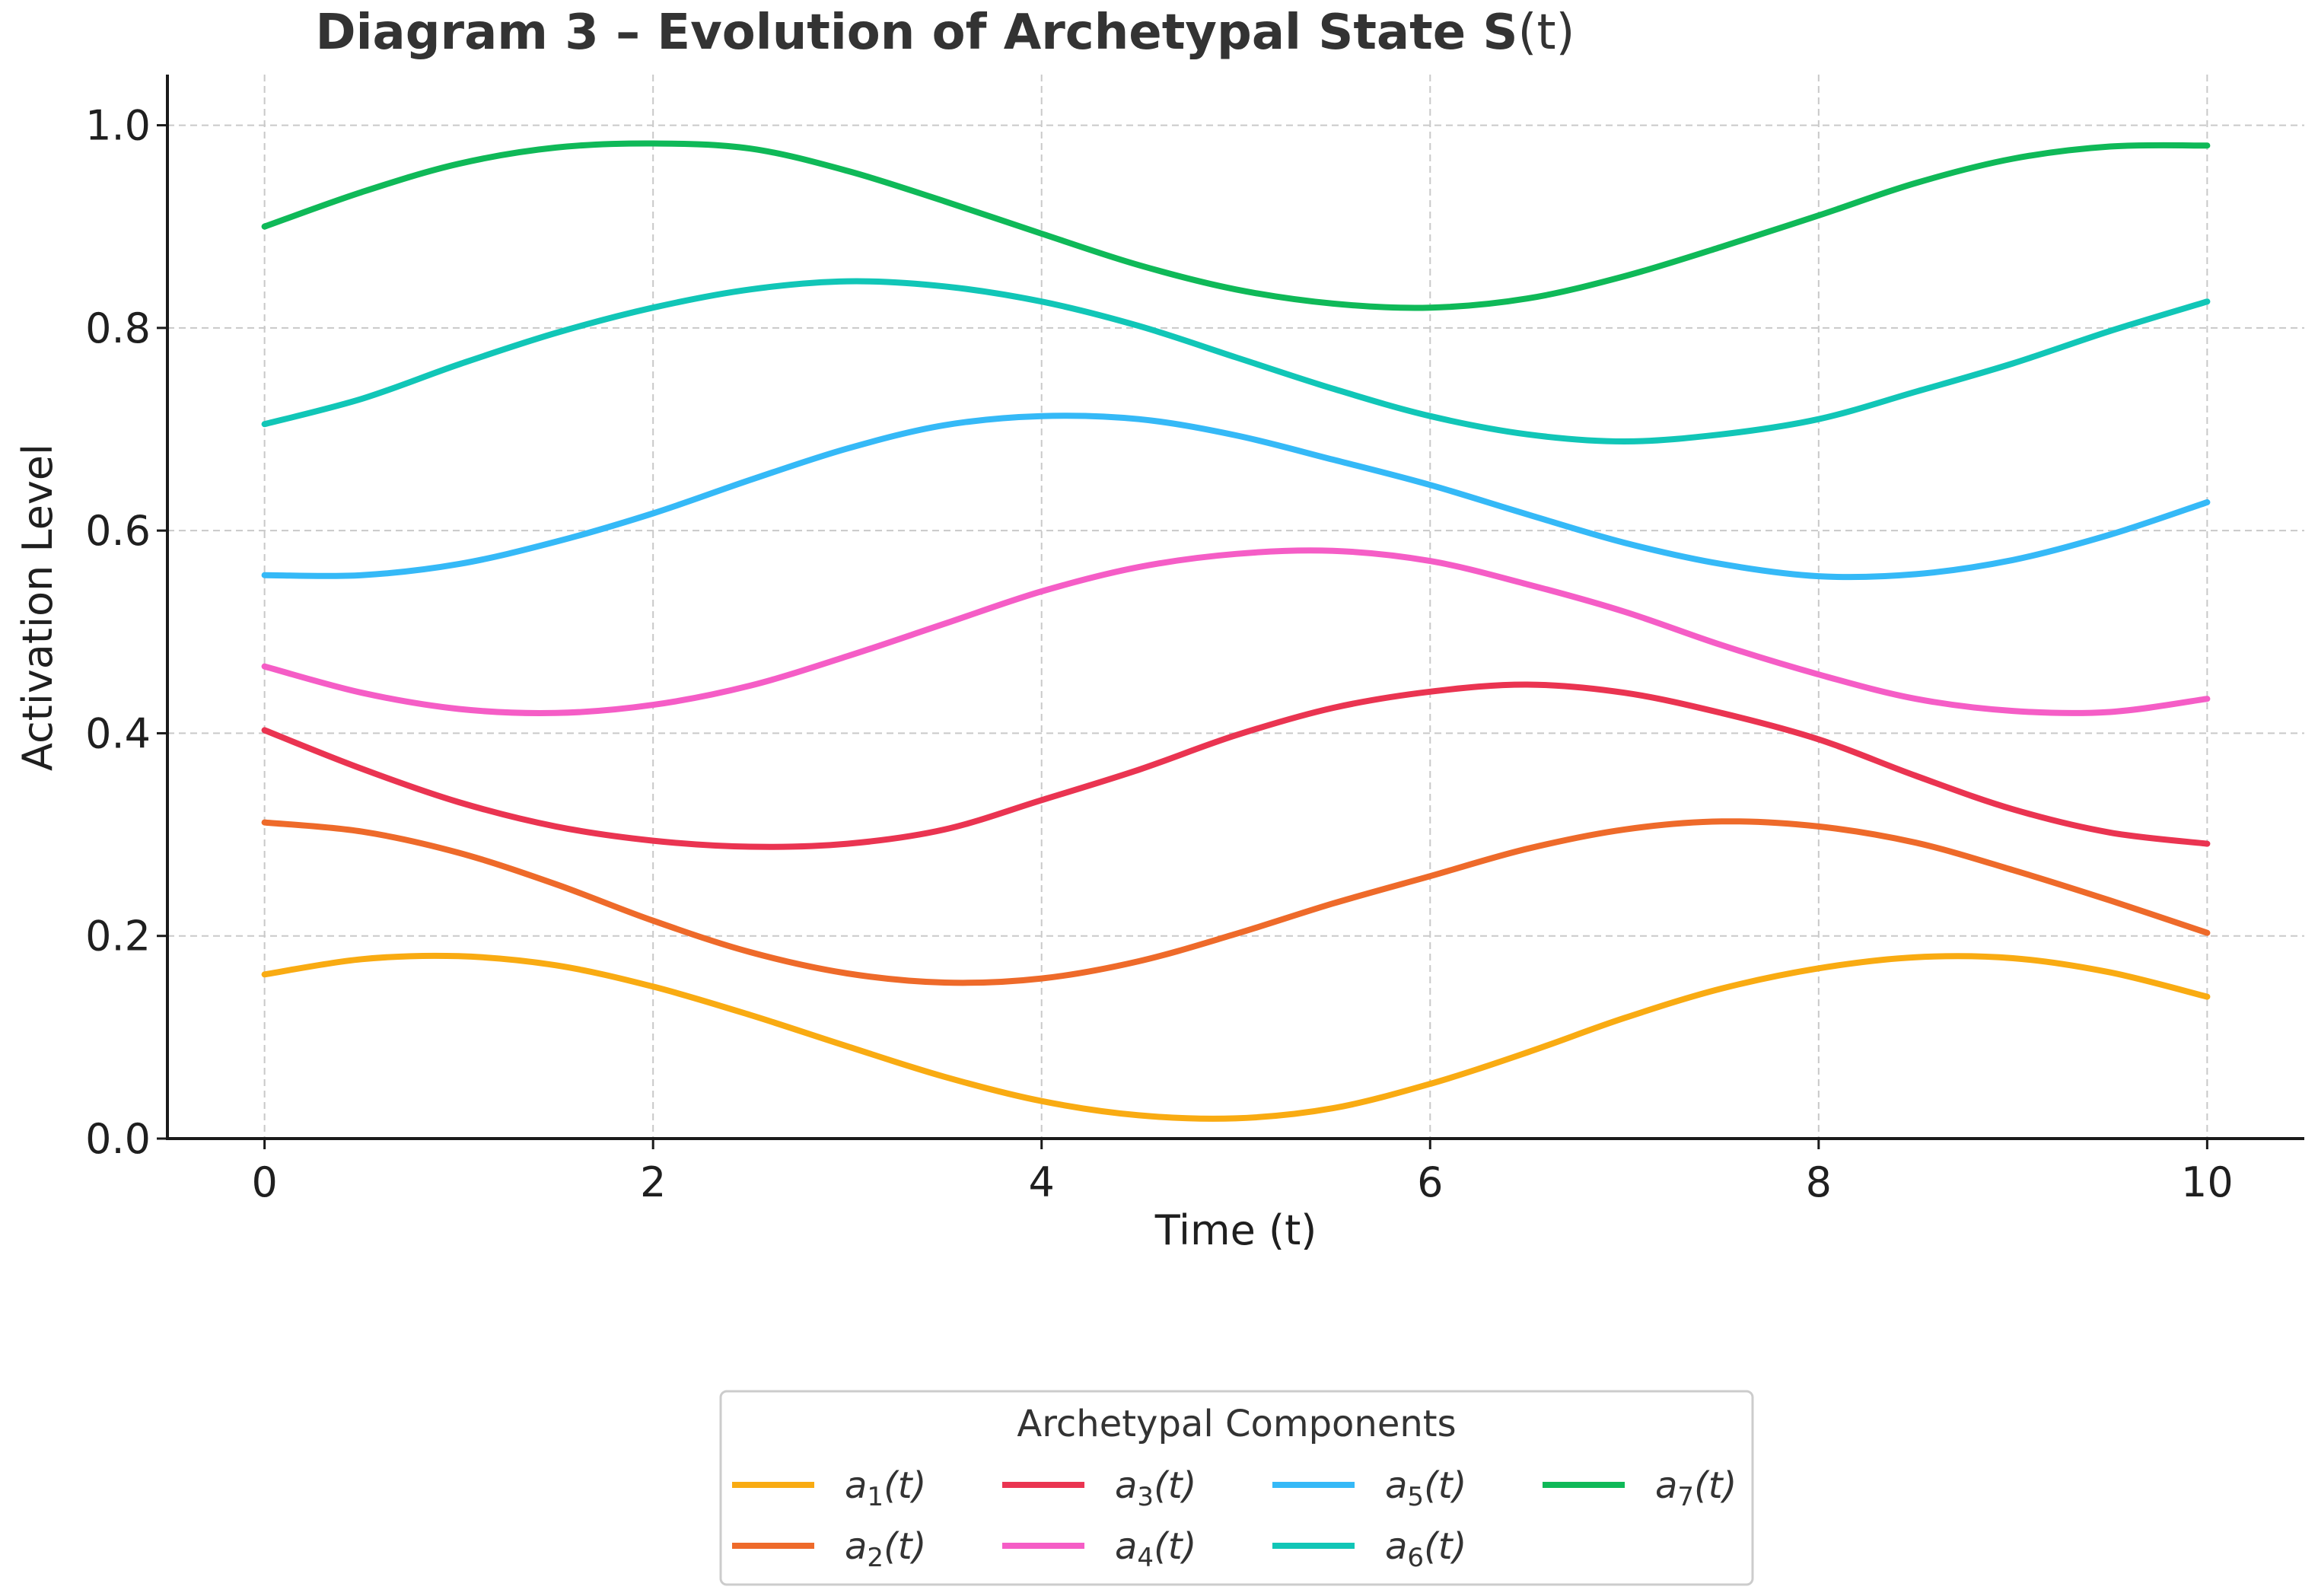 The image size is (2318, 1596). What do you see at coordinates (1415, 1558) in the screenshot?
I see `legend-label-sub: 6` at bounding box center [1415, 1558].